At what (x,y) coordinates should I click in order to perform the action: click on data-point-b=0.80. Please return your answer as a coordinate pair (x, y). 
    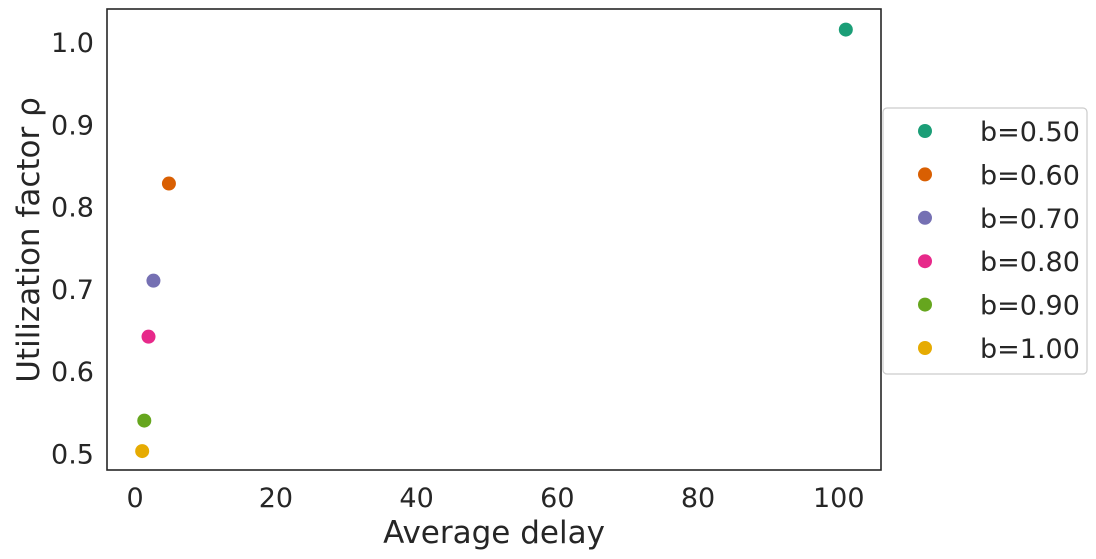
    Looking at the image, I should click on (148, 336).